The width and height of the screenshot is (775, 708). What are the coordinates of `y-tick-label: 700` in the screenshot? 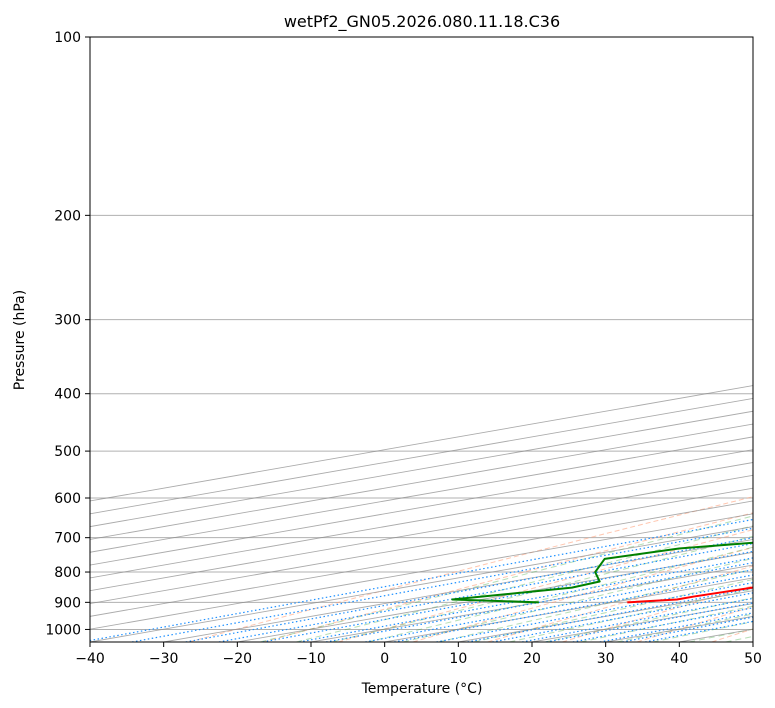 It's located at (67, 539).